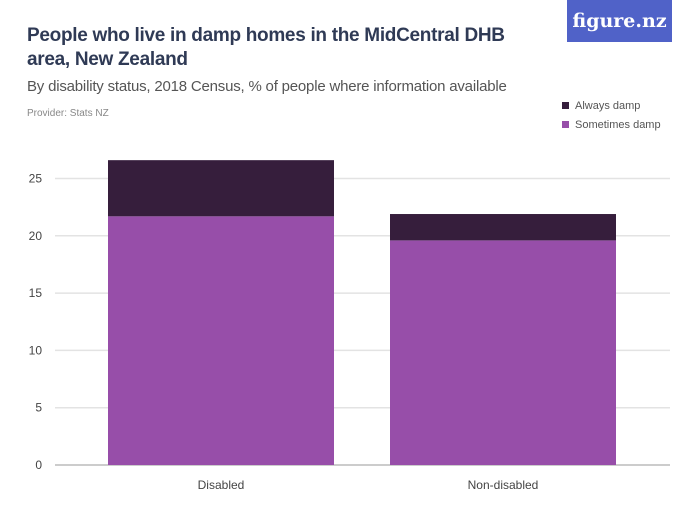 The height and width of the screenshot is (525, 700). What do you see at coordinates (565, 124) in the screenshot?
I see `legend-swatch-sometimes` at bounding box center [565, 124].